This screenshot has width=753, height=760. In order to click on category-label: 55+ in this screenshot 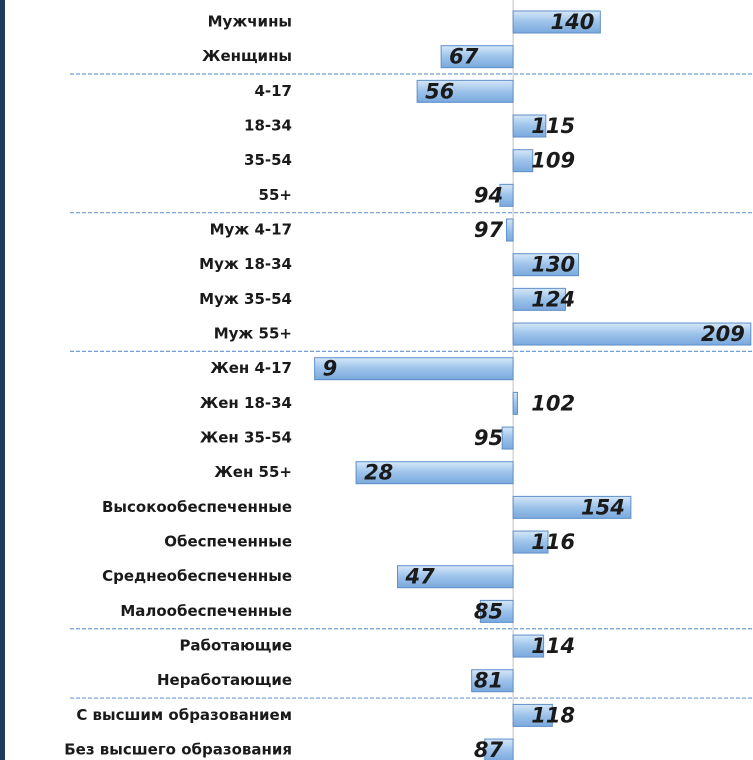, I will do `click(275, 195)`.